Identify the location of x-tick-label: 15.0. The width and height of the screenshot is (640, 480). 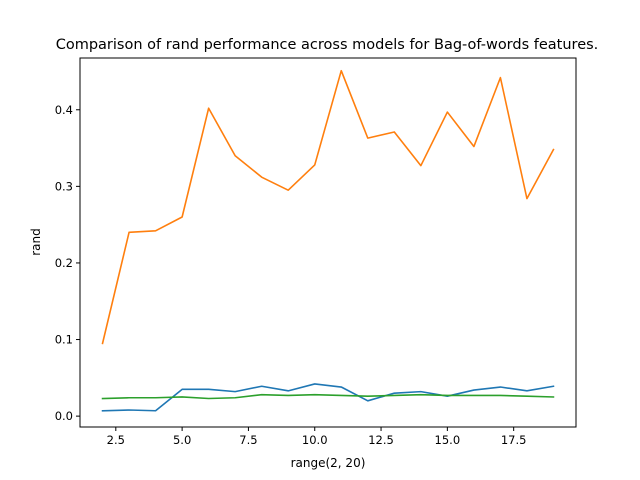
(448, 440).